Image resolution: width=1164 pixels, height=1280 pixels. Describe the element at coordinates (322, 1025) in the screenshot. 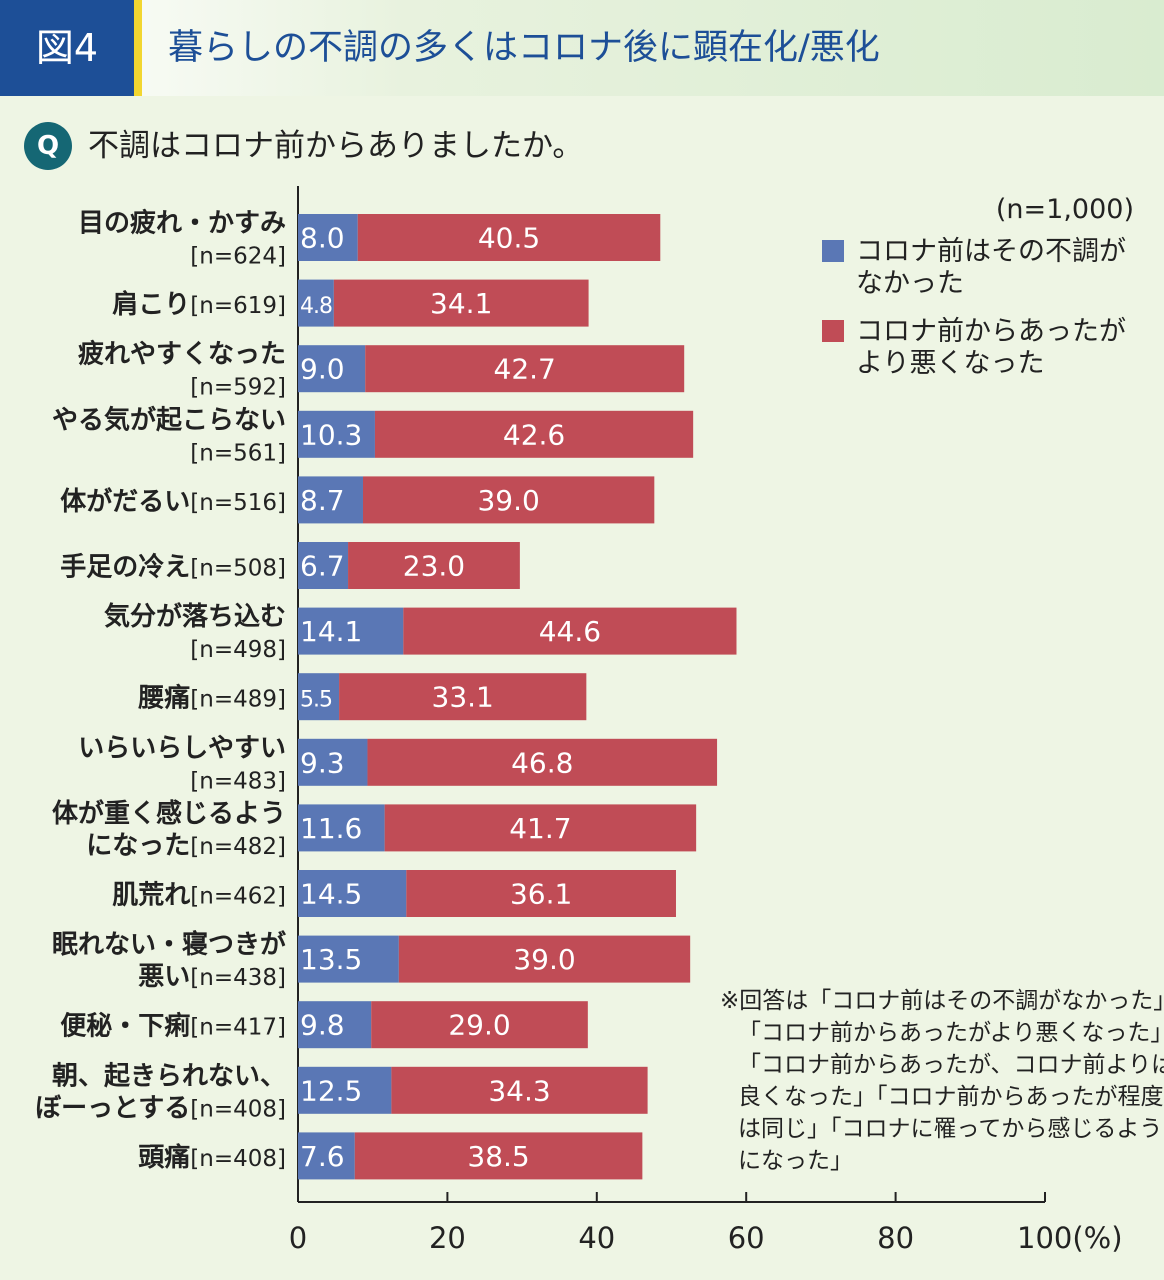

I see `bar-value-no-before: 9.8` at that location.